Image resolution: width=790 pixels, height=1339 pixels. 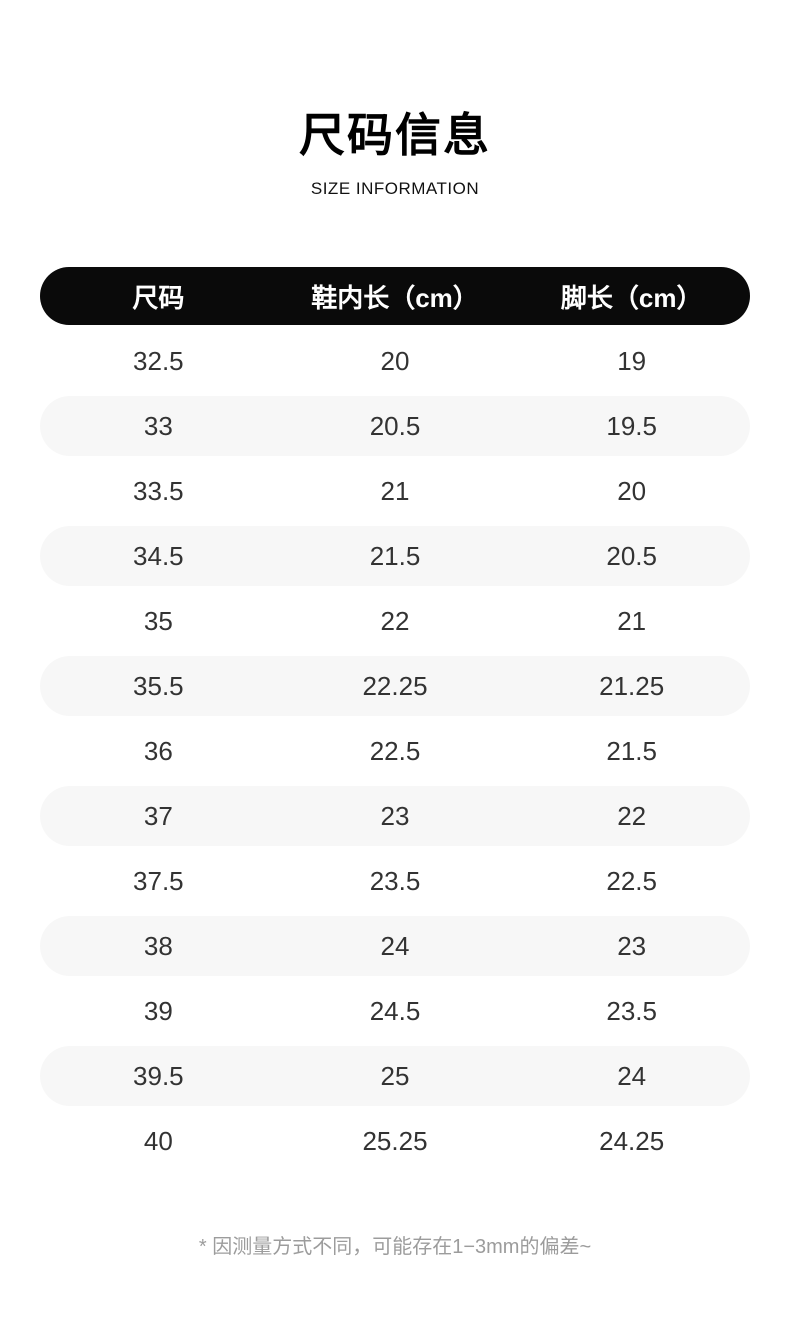 I want to click on table-row: 40 25.25 24.25, so click(x=395, y=1141).